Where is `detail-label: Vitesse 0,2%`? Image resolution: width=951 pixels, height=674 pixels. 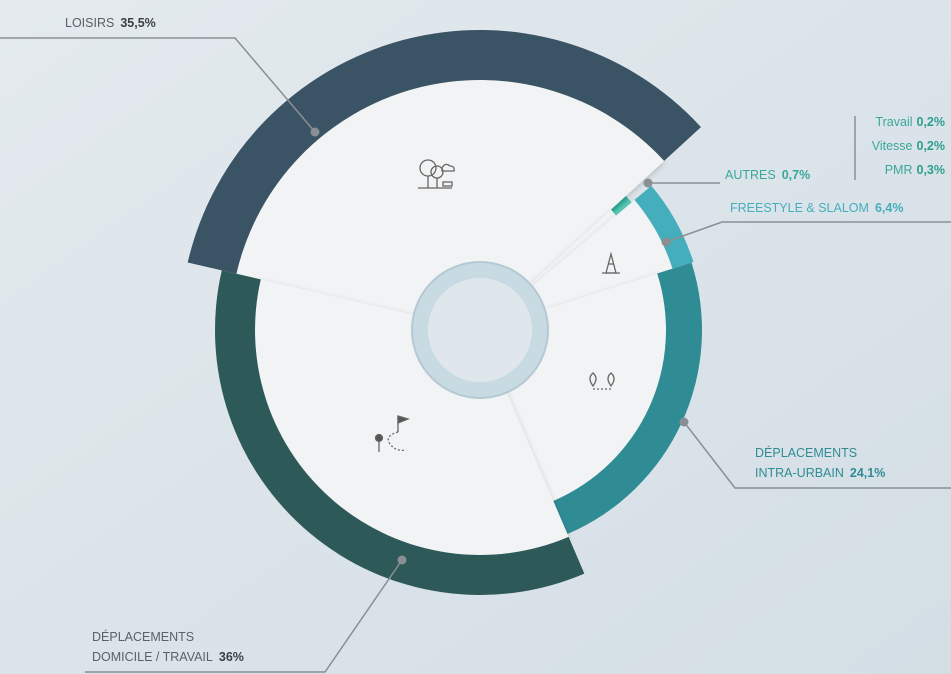
detail-label: Vitesse 0,2% is located at coordinates (908, 146).